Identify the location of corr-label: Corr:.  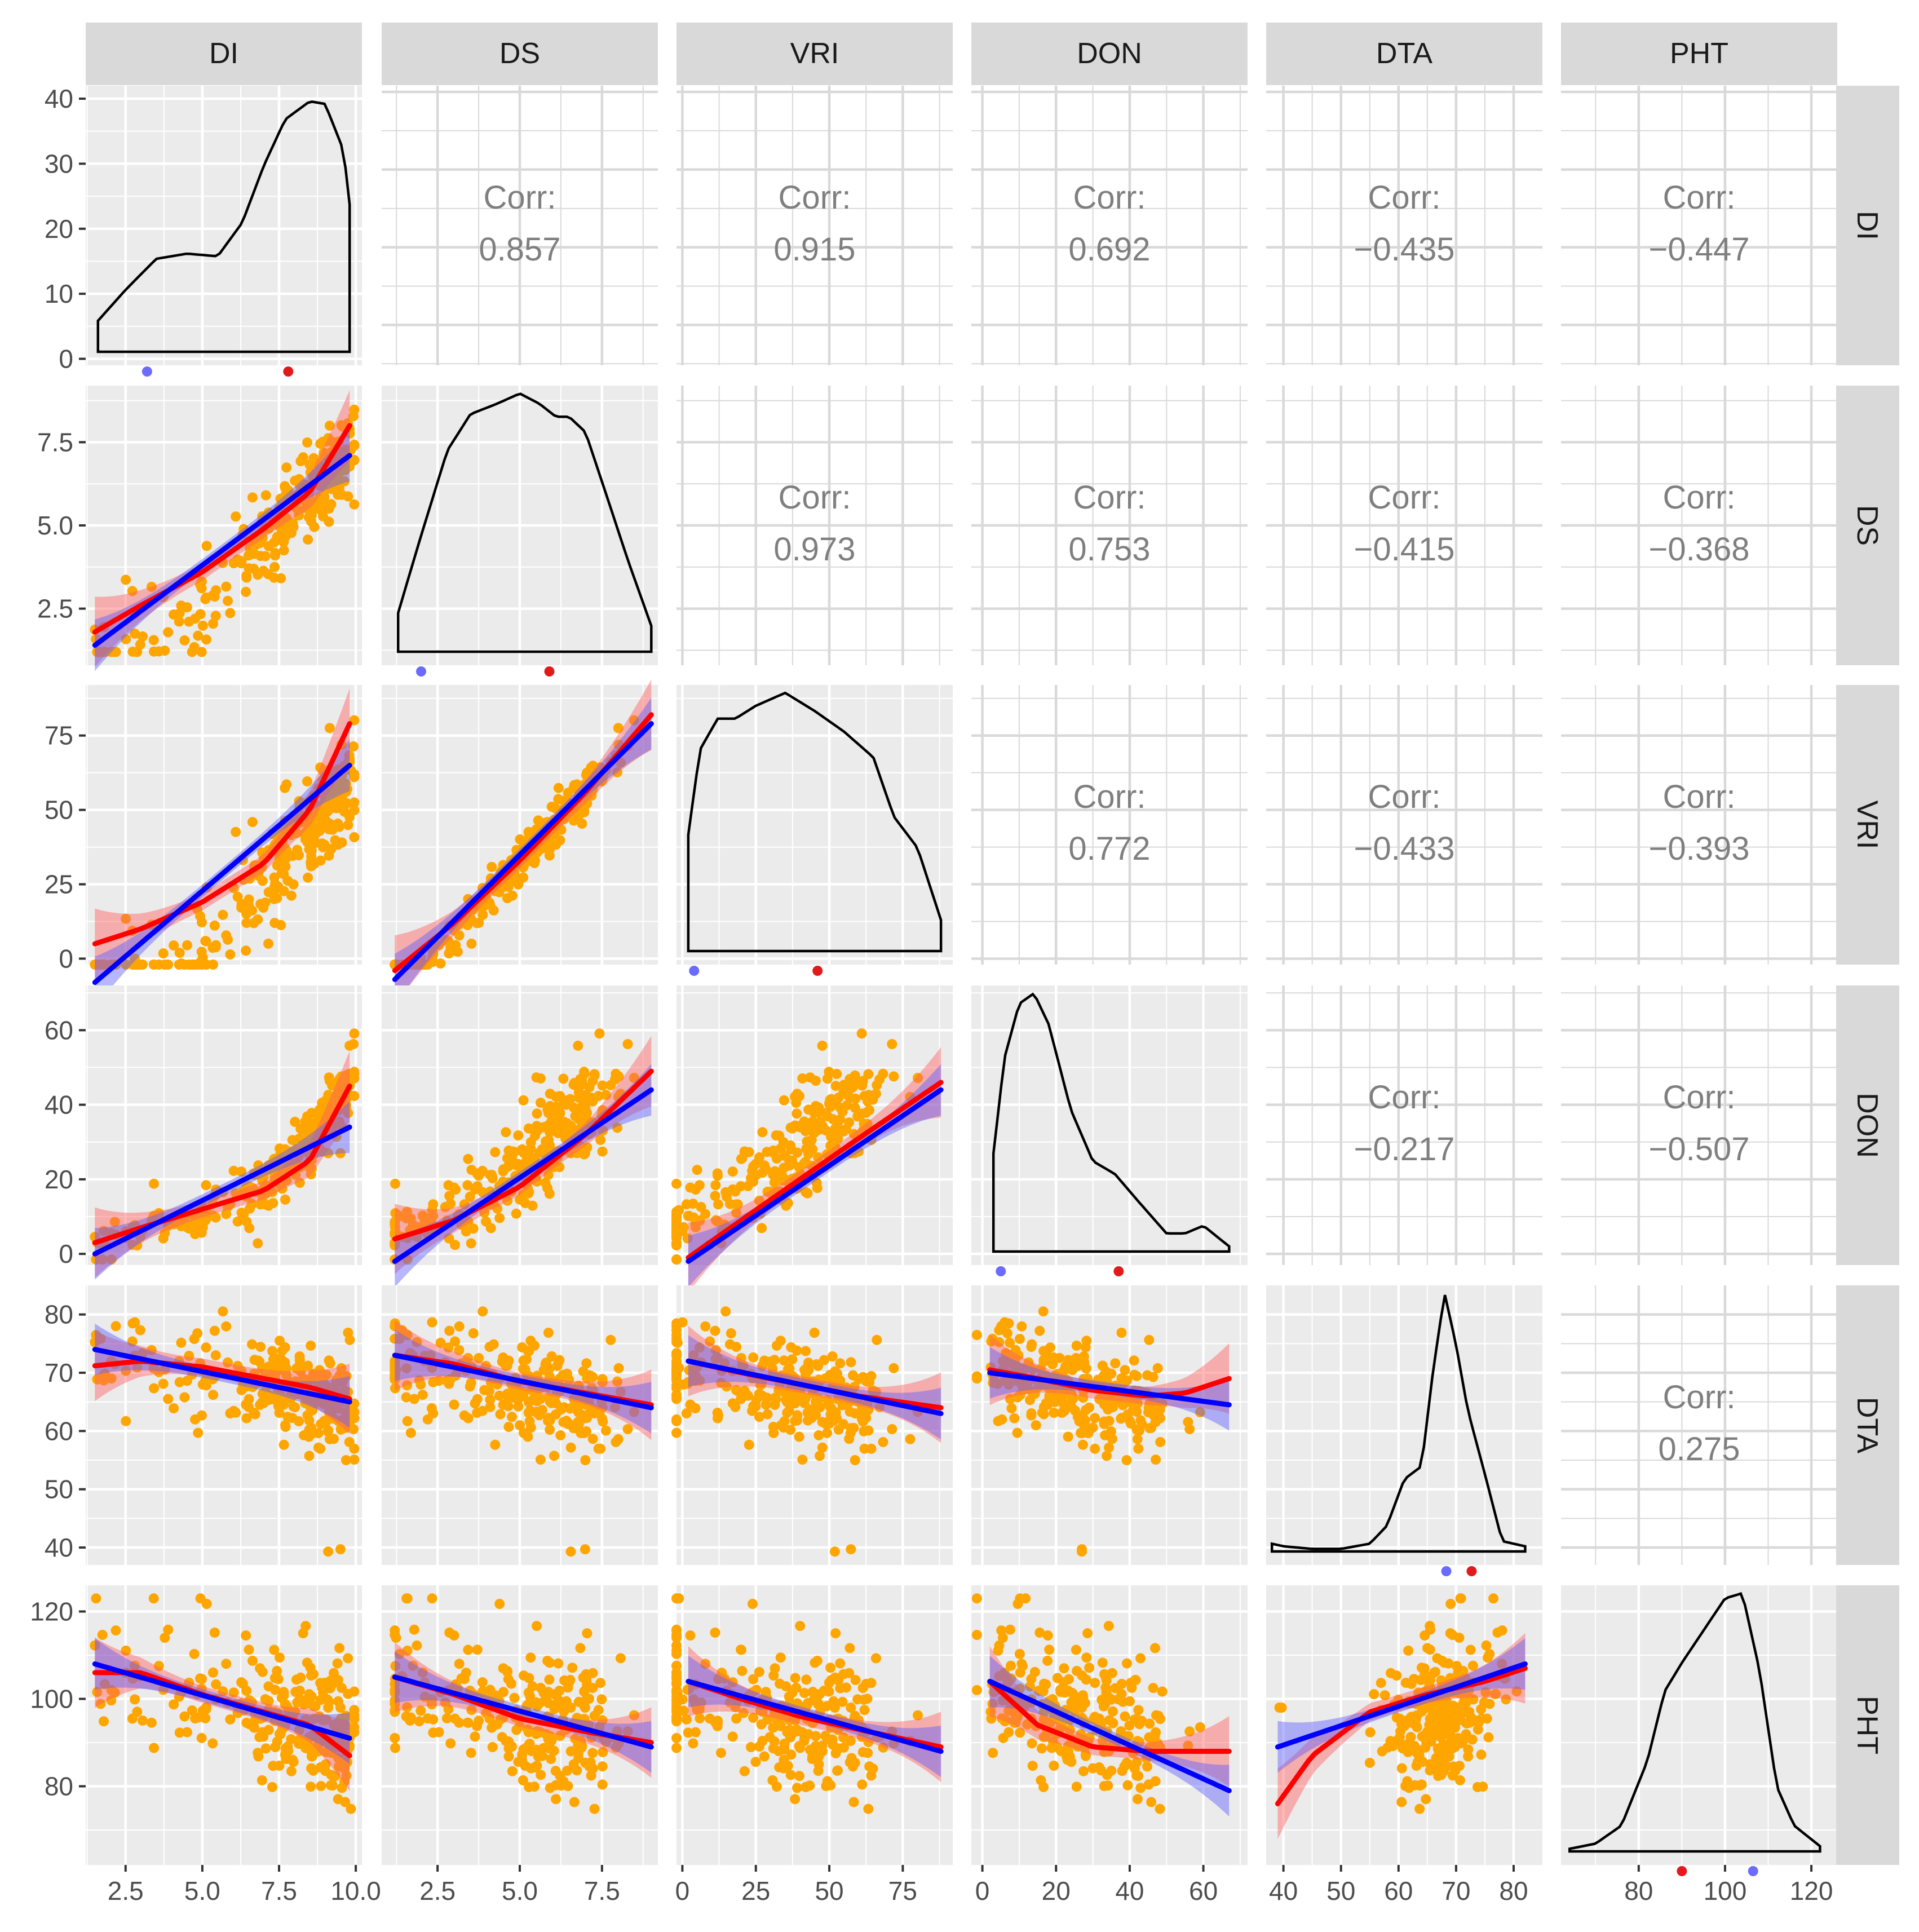
(1109, 197).